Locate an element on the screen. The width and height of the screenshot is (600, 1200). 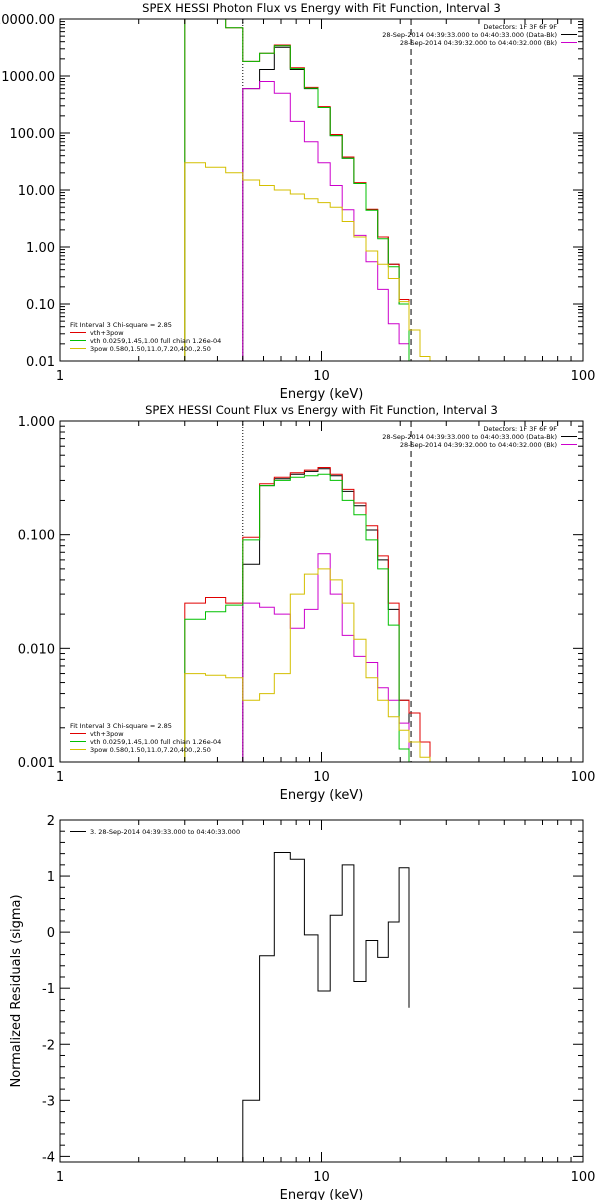
y-tick-label: 100.00 is located at coordinates (33, 134).